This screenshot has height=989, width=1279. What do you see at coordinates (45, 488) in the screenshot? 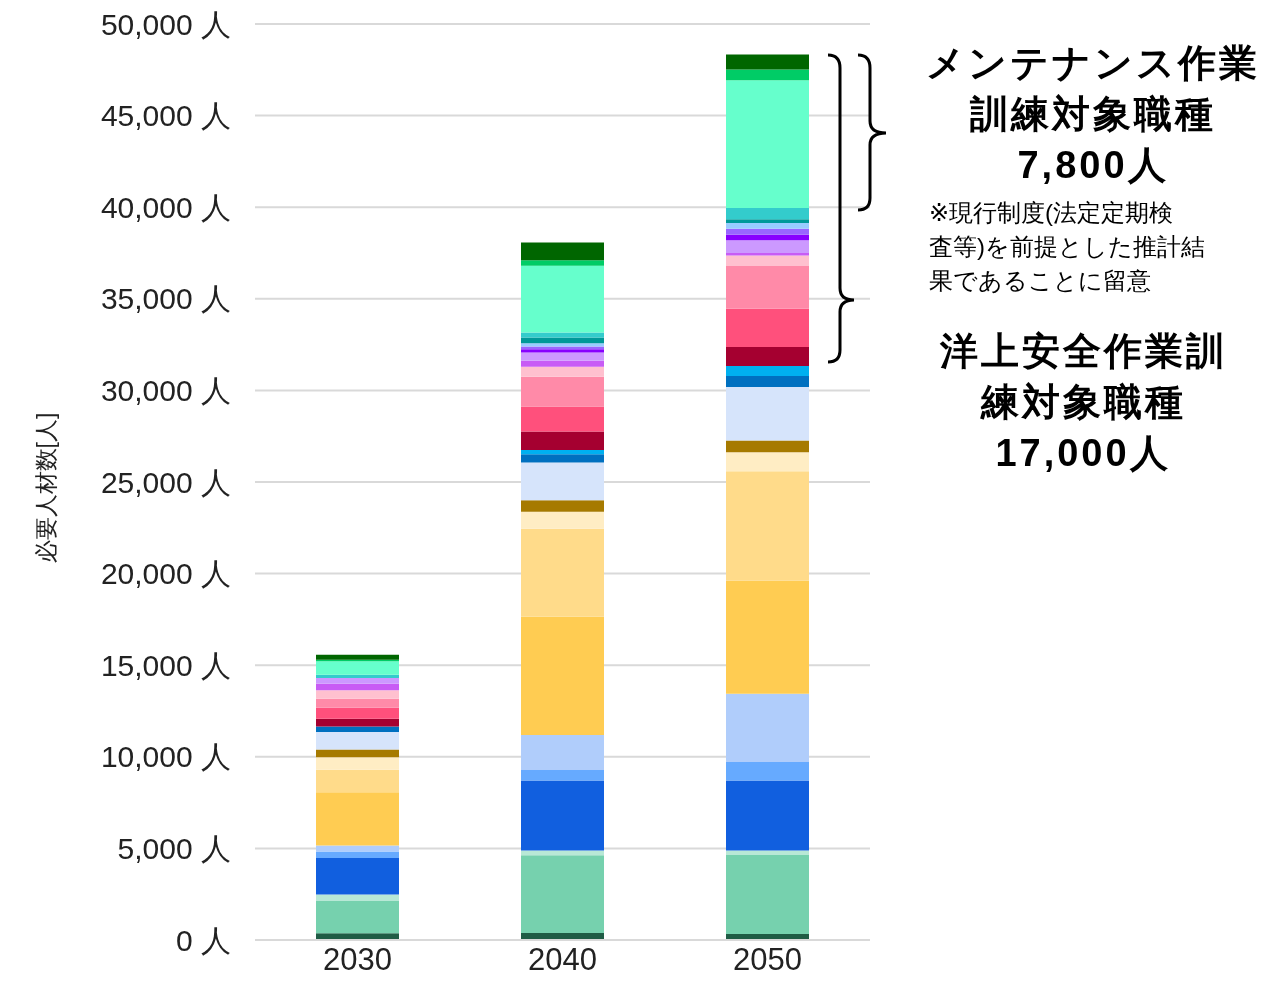
I see `y-axis-title: 必要人材数[人]` at bounding box center [45, 488].